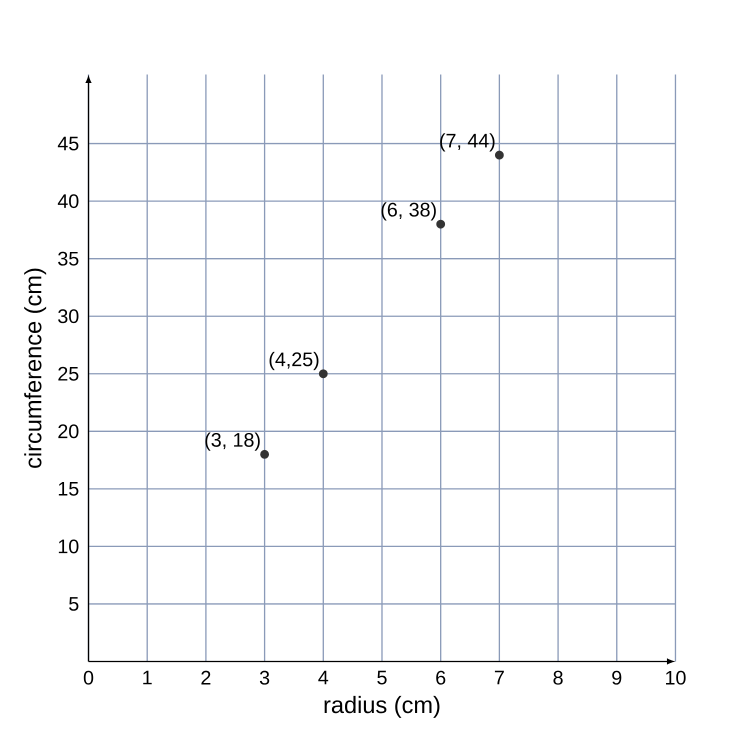 This screenshot has height=750, width=750. What do you see at coordinates (265, 677) in the screenshot?
I see `x-tick-label: 3` at bounding box center [265, 677].